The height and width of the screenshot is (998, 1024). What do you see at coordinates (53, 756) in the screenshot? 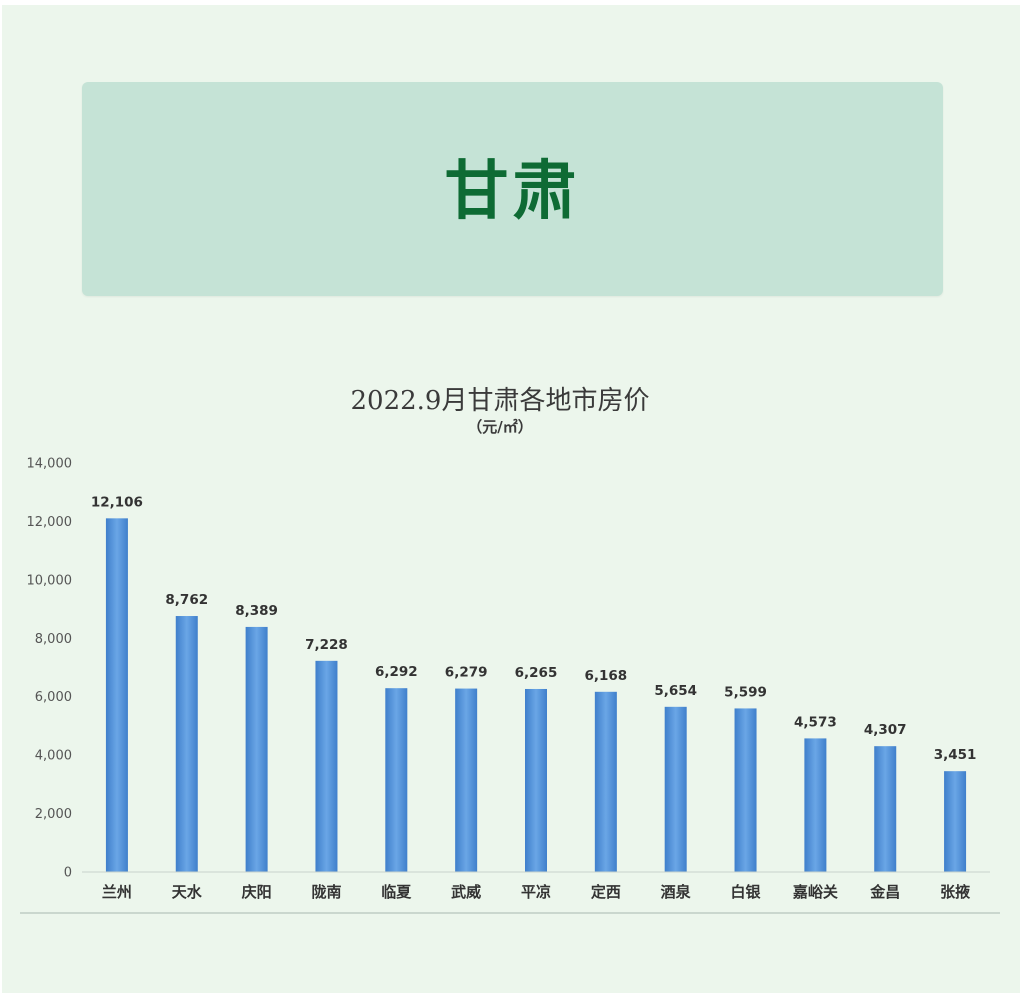
I see `y-tick-label: 4,000` at bounding box center [53, 756].